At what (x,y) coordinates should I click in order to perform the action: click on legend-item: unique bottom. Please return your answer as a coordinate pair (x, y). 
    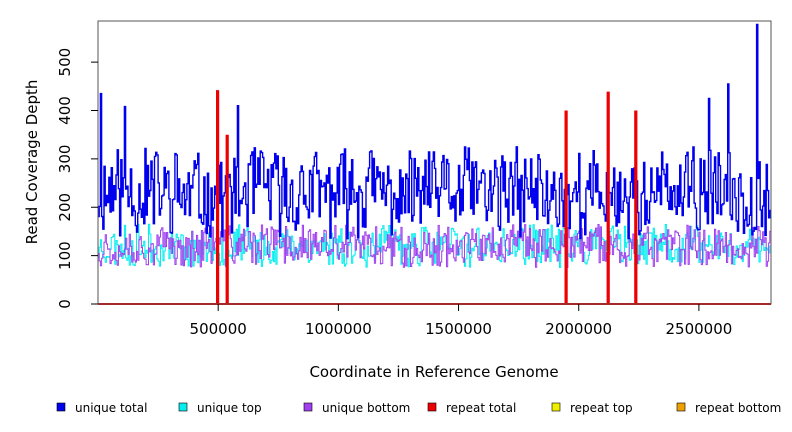
    Looking at the image, I should click on (356, 408).